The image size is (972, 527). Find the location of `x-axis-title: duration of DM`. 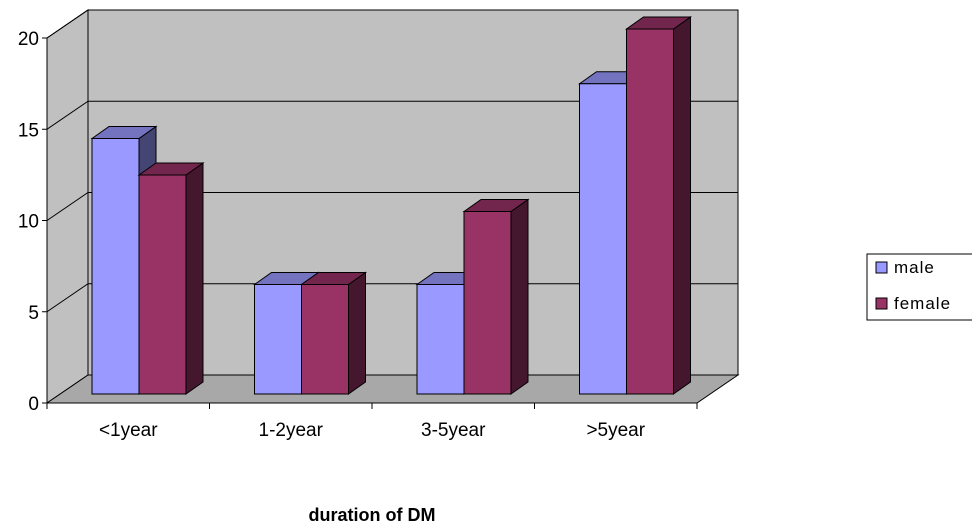

x-axis-title: duration of DM is located at coordinates (372, 515).